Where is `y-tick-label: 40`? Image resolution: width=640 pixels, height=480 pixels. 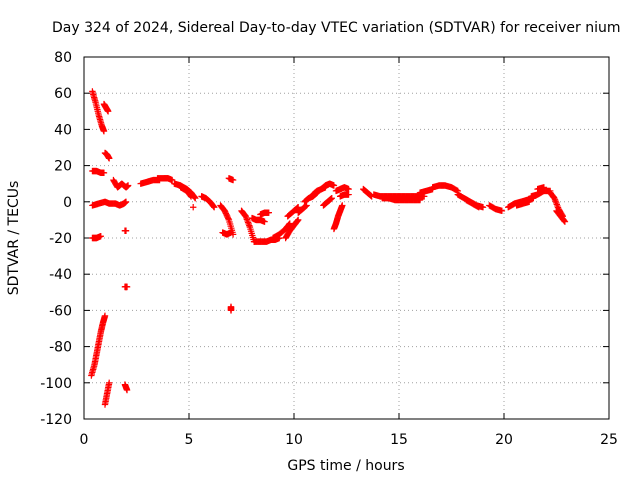 y-tick-label: 40 is located at coordinates (63, 130).